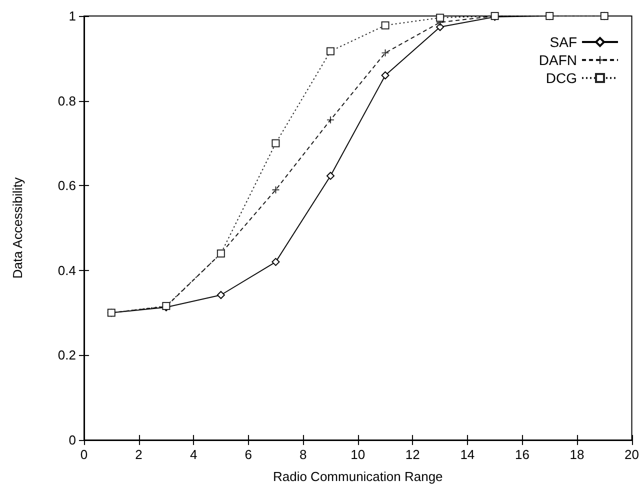 This screenshot has height=504, width=642. I want to click on x-tick-label: 4, so click(194, 454).